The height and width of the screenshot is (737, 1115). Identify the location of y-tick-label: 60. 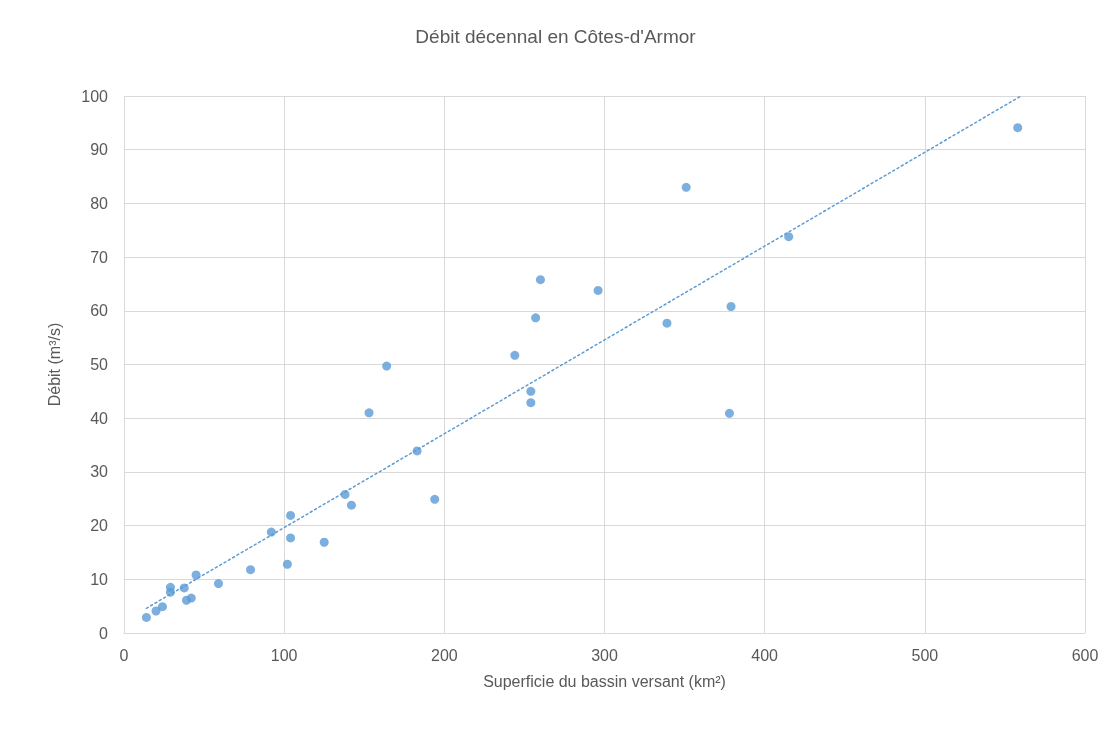
(99, 311).